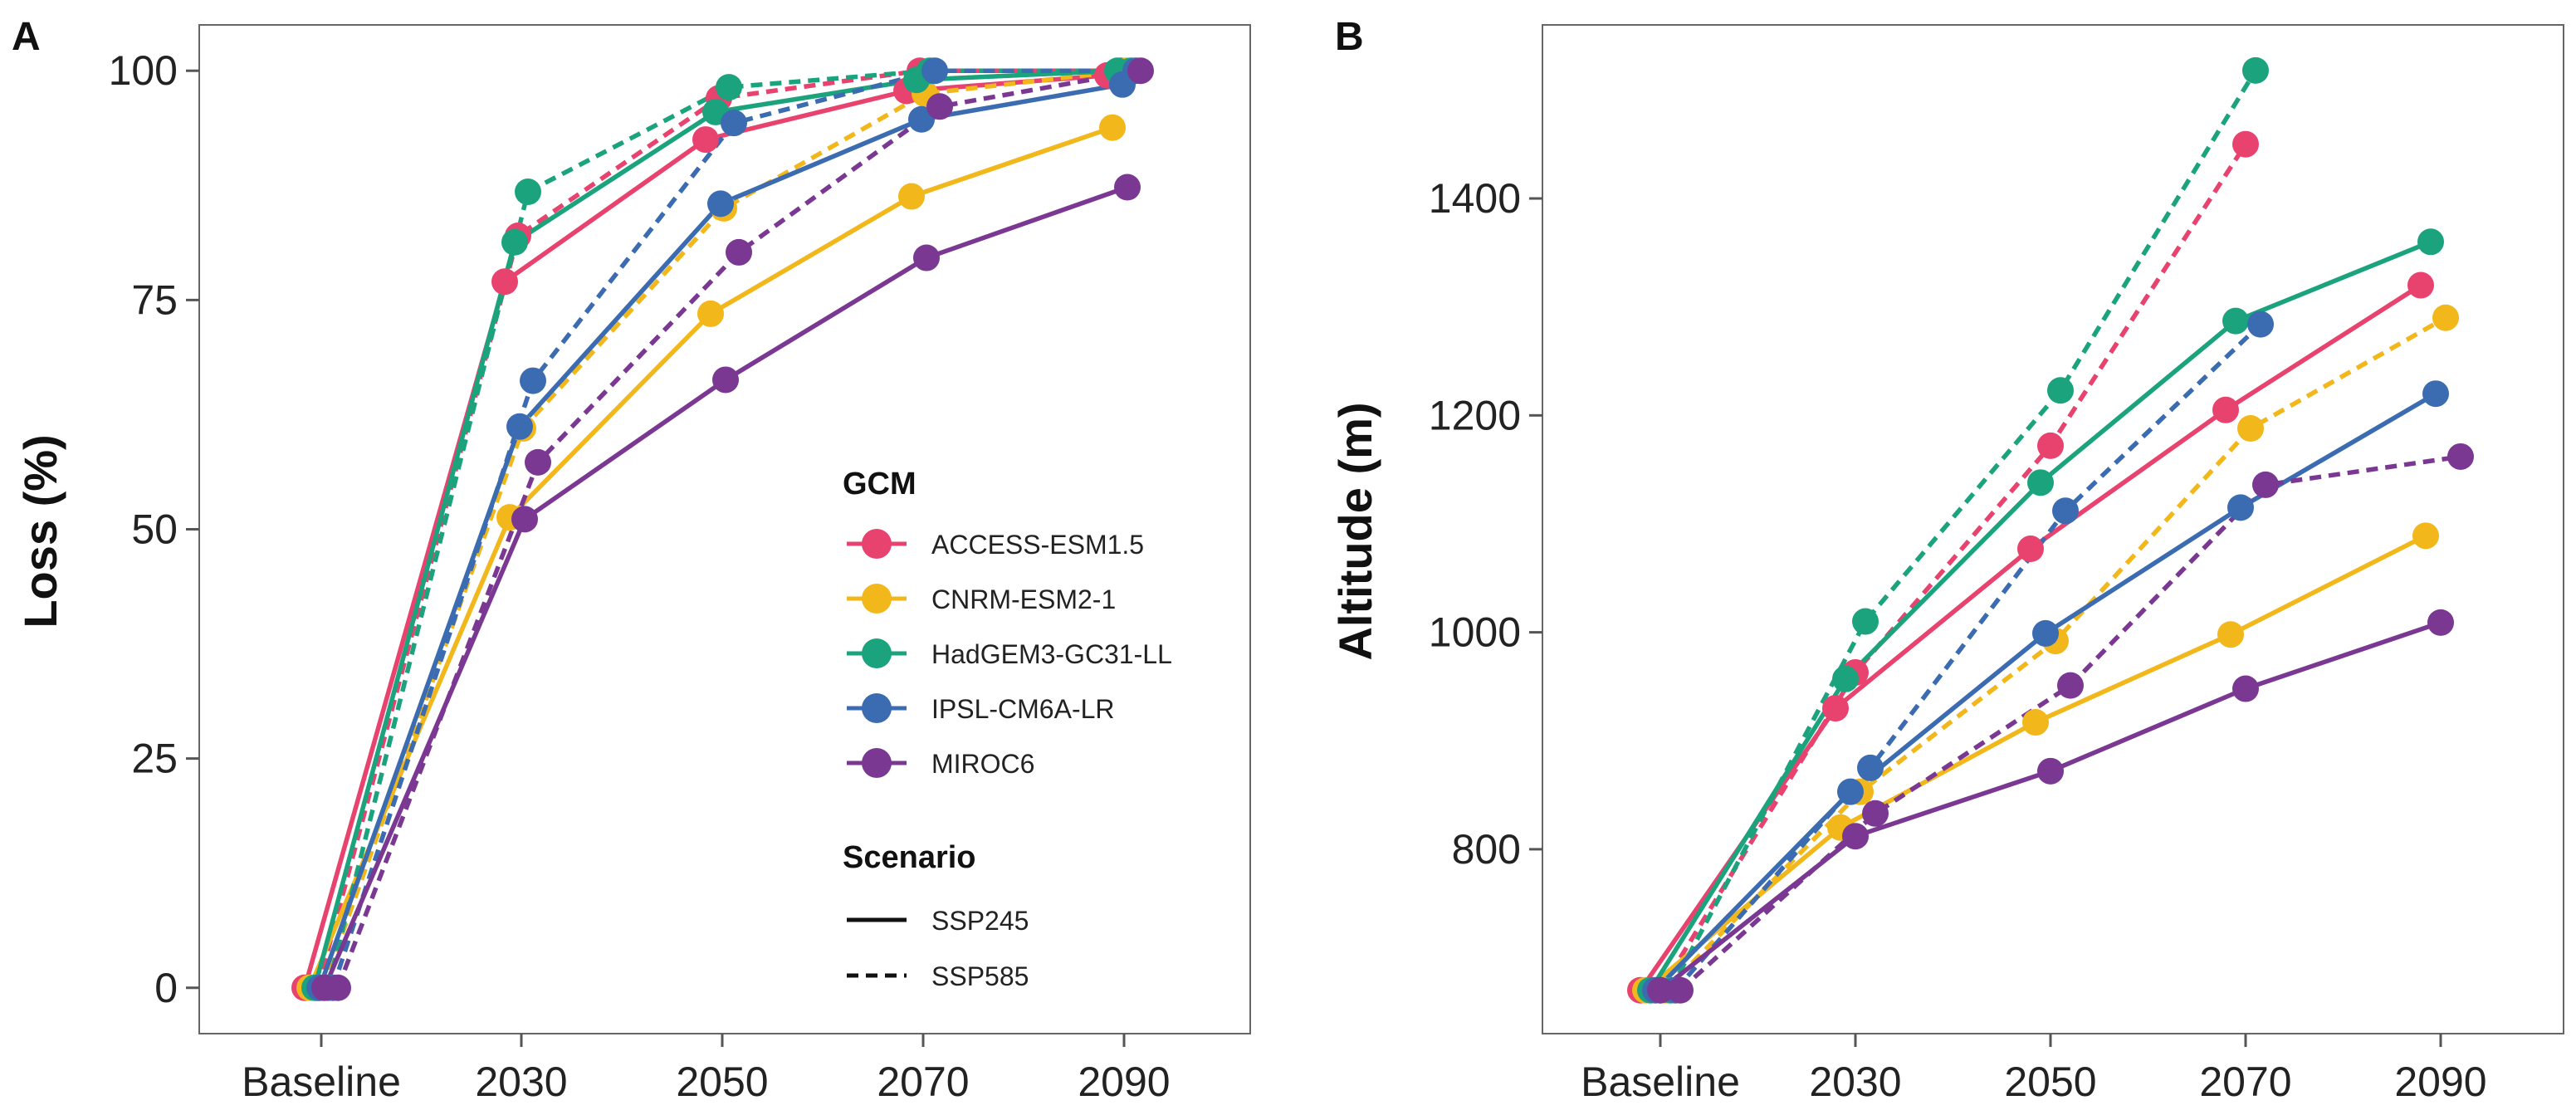  I want to click on legend-item: CNRM-ESM2-1, so click(981, 599).